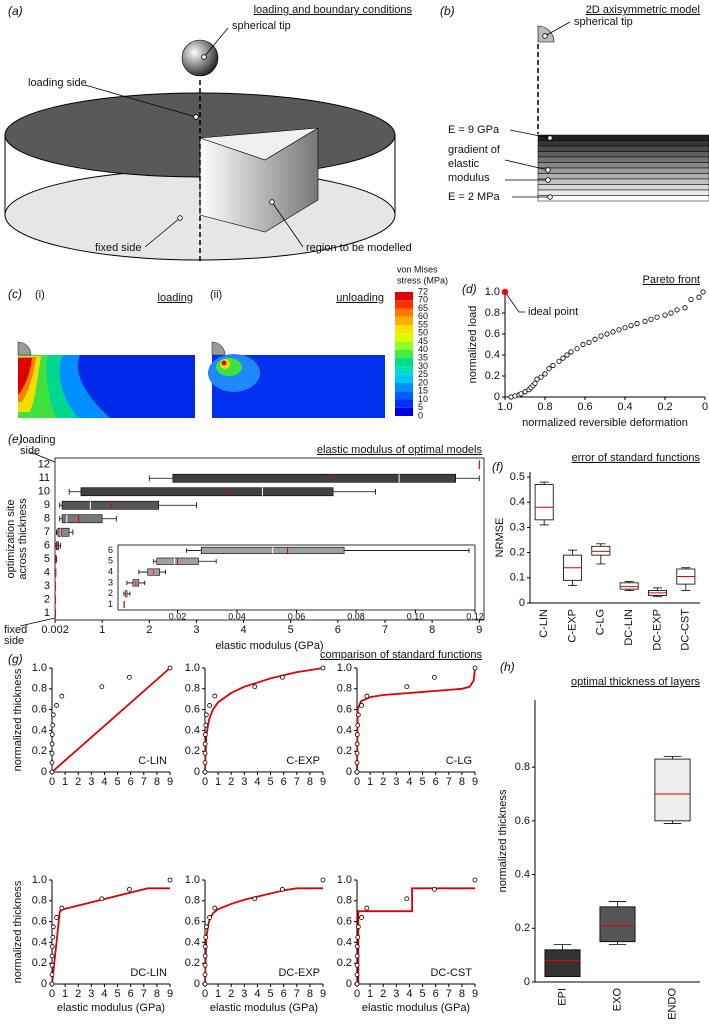 Image resolution: width=709 pixels, height=1030 pixels. What do you see at coordinates (553, 312) in the screenshot?
I see `annotation: ideal point` at bounding box center [553, 312].